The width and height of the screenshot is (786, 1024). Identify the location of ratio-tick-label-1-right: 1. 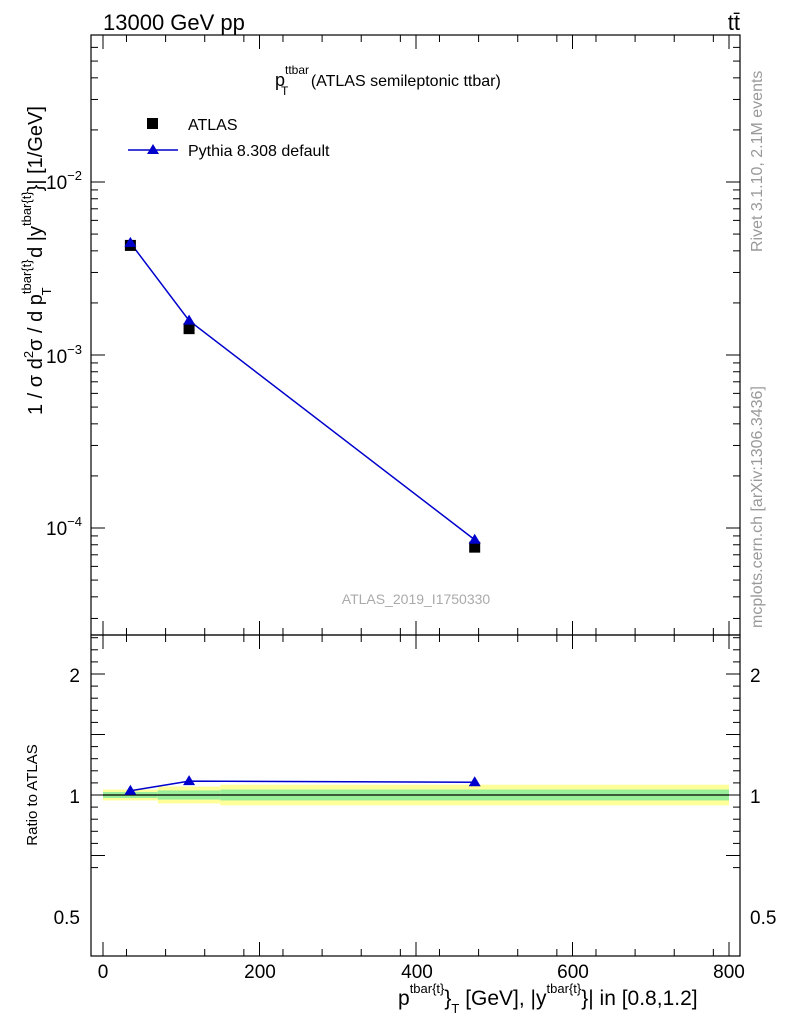
(755, 797).